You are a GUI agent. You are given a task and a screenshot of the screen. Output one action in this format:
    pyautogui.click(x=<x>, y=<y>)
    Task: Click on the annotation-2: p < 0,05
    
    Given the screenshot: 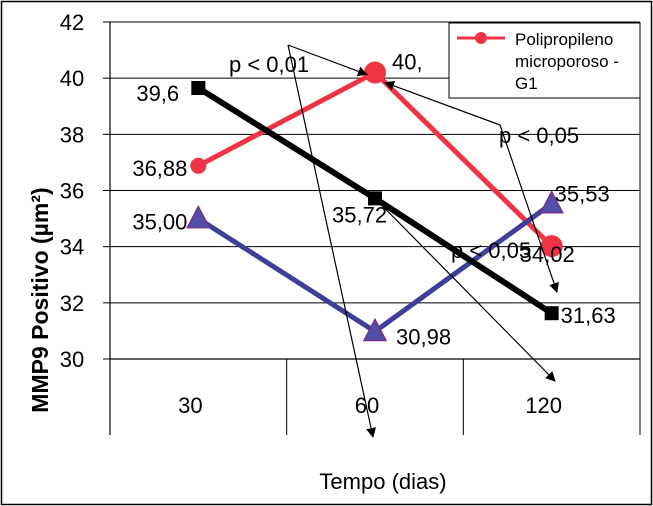 What is the action you would take?
    pyautogui.click(x=491, y=250)
    